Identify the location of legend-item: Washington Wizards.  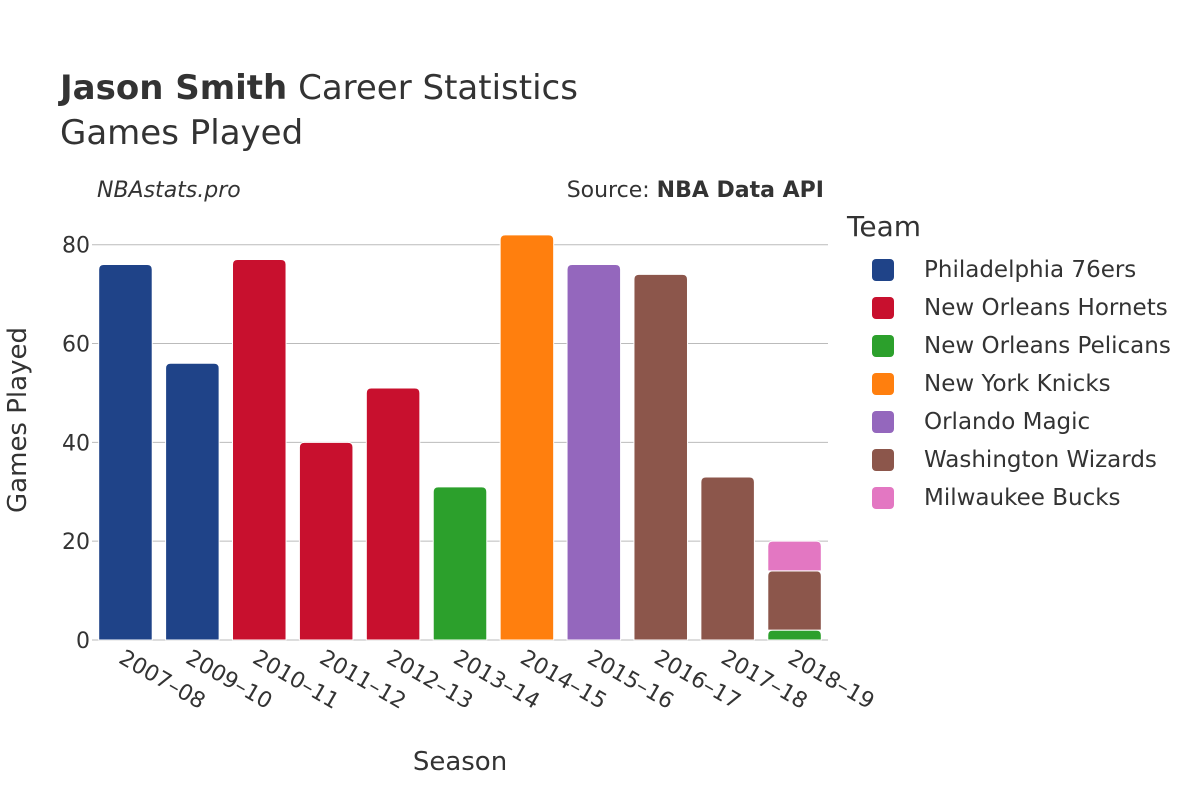
(1009, 460).